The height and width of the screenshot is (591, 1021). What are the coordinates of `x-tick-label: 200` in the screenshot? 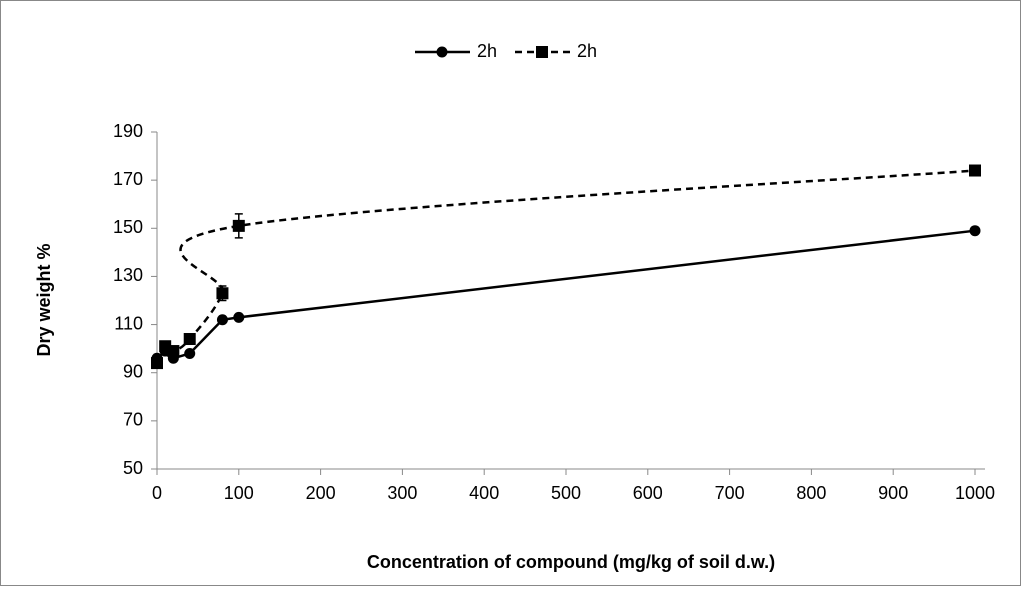 It's located at (321, 493).